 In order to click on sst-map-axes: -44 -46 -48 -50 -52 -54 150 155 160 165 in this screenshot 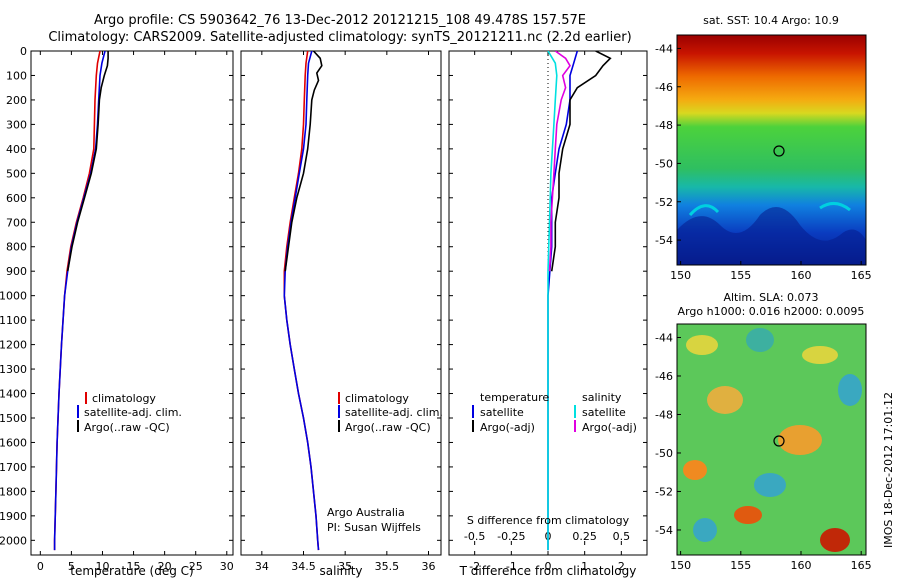, I will do `click(763, 162)`.